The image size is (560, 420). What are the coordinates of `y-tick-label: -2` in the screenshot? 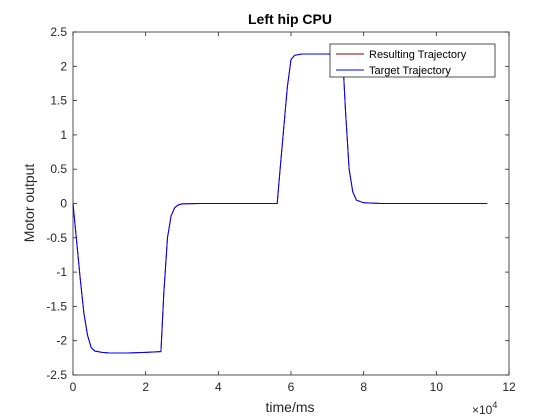 It's located at (61, 341).